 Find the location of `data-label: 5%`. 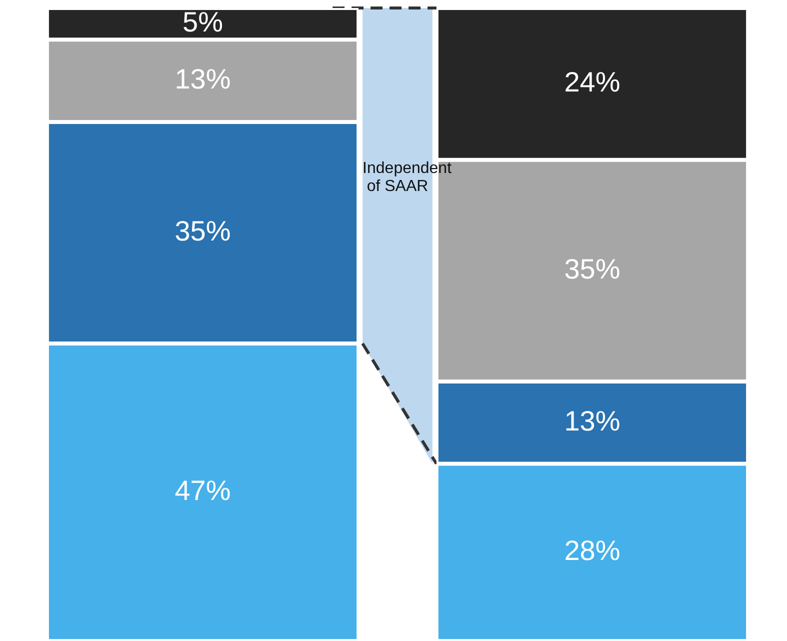

data-label: 5% is located at coordinates (202, 22).